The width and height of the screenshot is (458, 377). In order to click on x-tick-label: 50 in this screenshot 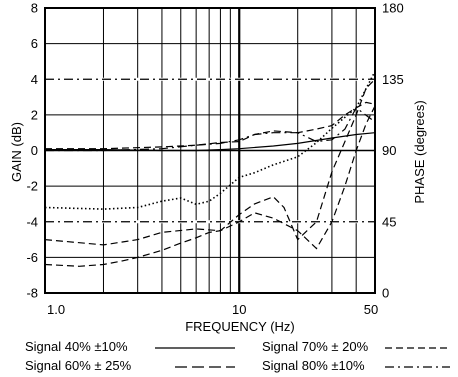, I will do `click(371, 309)`.